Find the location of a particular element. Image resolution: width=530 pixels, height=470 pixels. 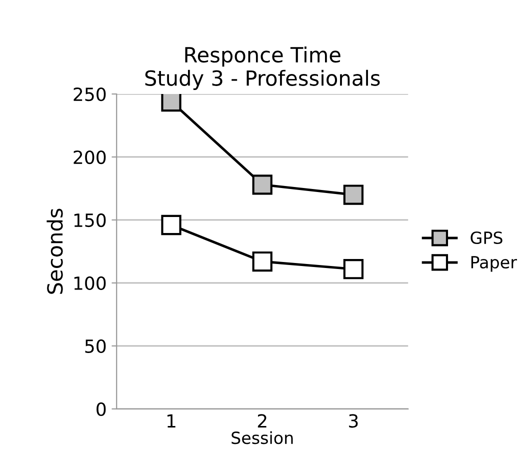

y-tick-label: 150 is located at coordinates (90, 220).